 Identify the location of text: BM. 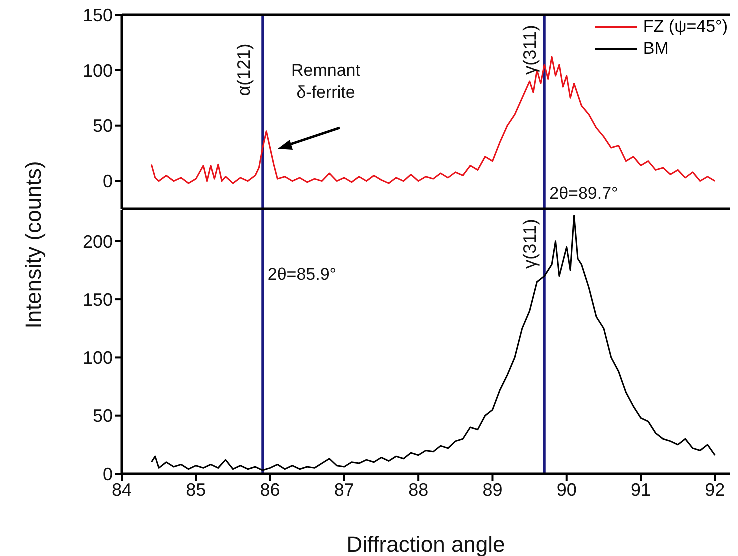
(656, 48).